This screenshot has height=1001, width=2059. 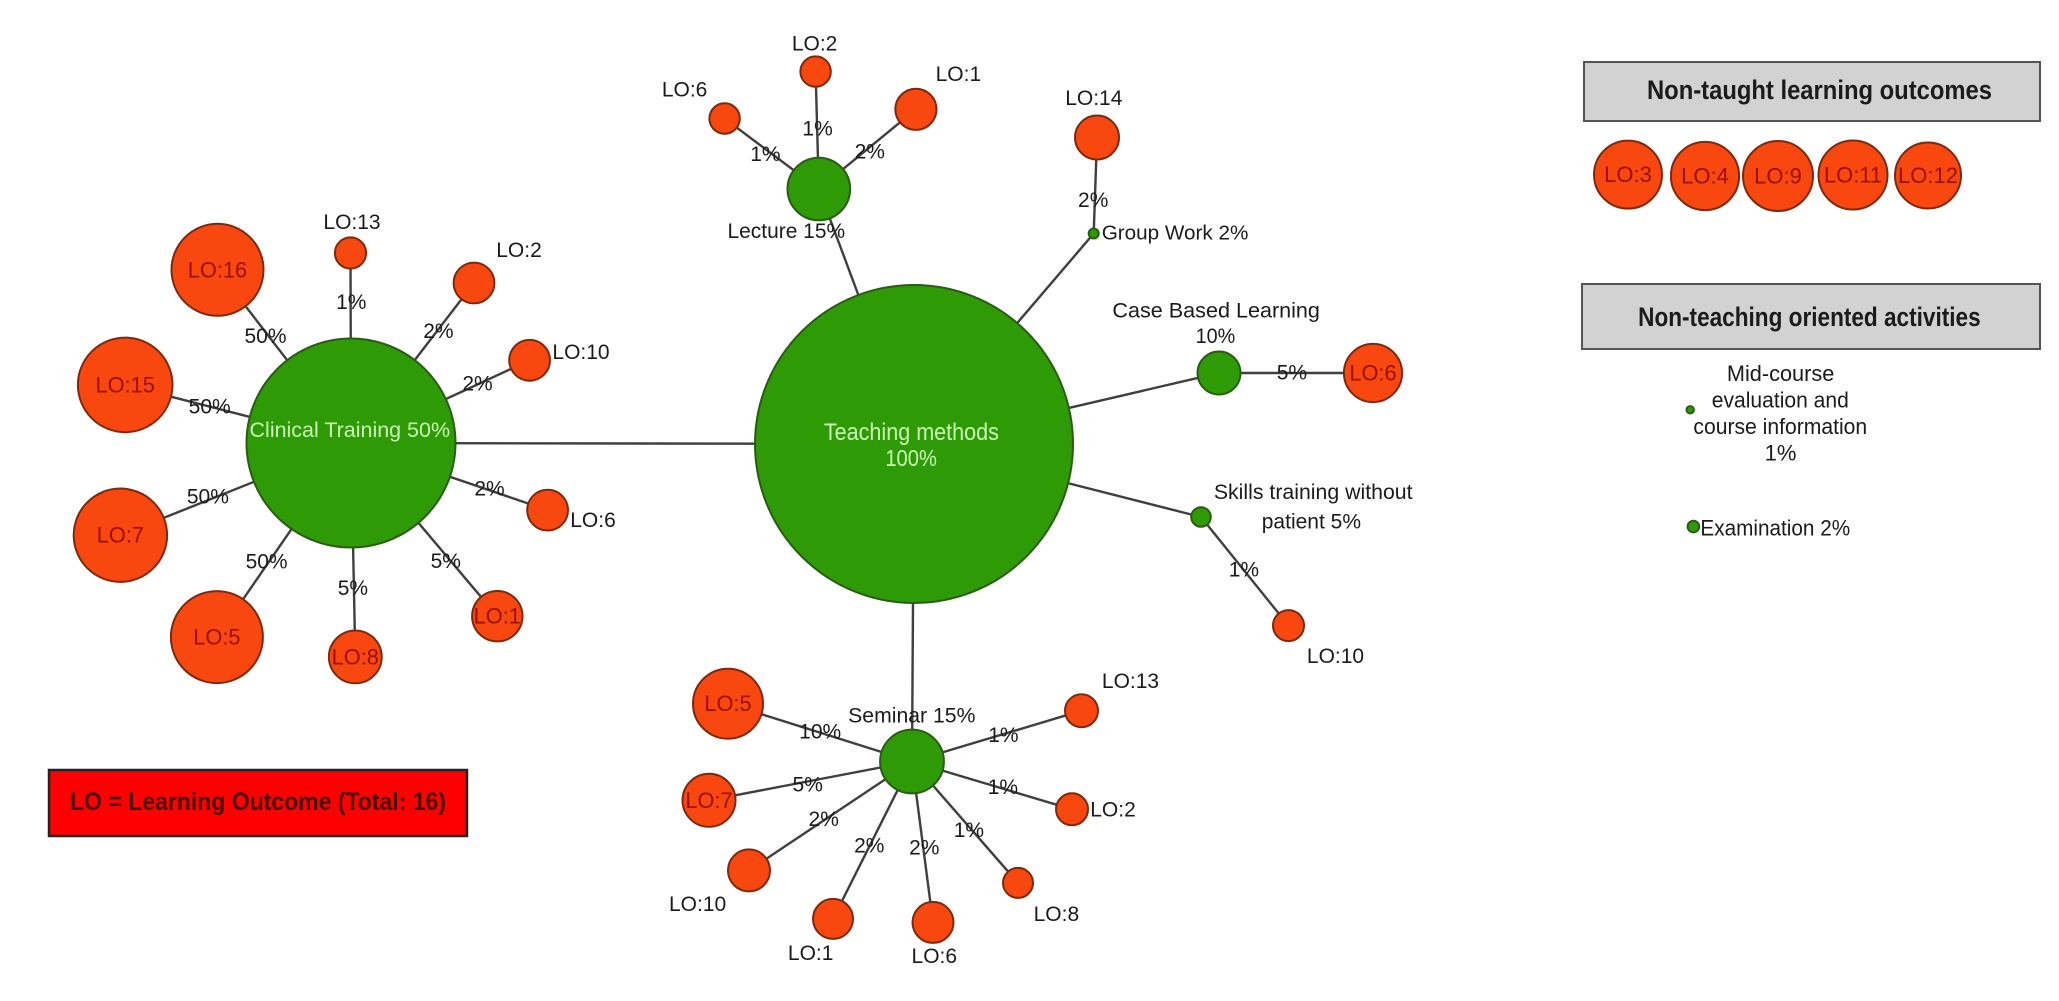 I want to click on svg-text: LO:3, so click(x=1628, y=174).